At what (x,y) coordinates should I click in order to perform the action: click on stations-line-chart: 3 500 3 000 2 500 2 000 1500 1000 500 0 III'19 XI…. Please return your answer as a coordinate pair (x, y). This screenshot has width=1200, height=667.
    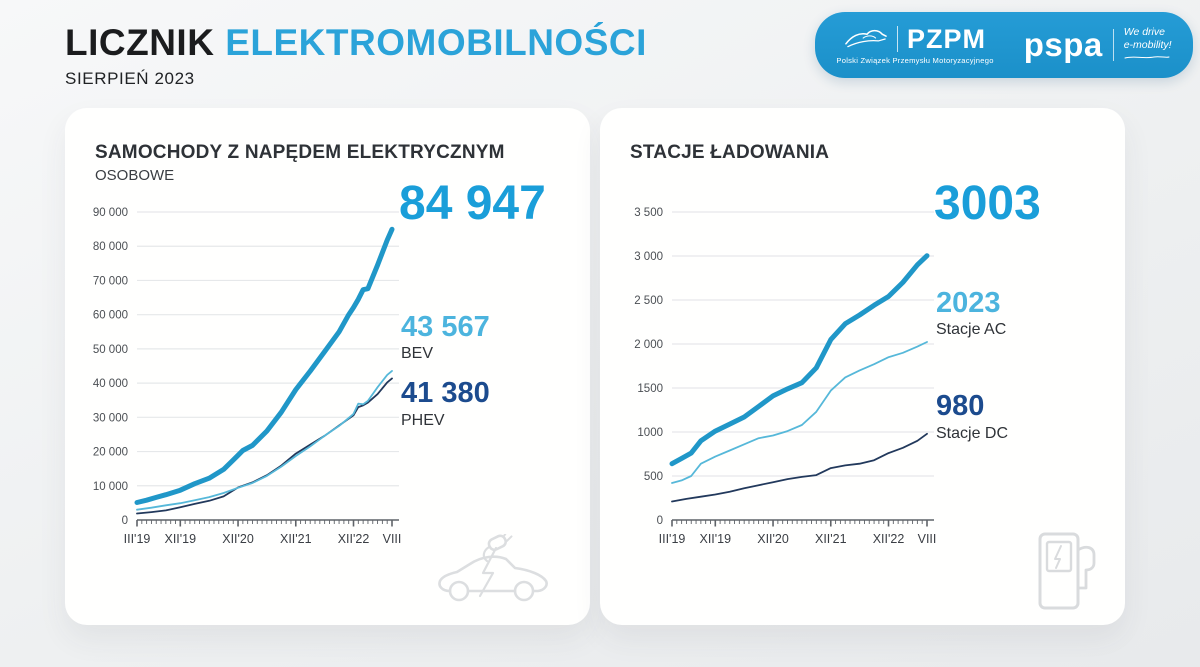
    Looking at the image, I should click on (785, 376).